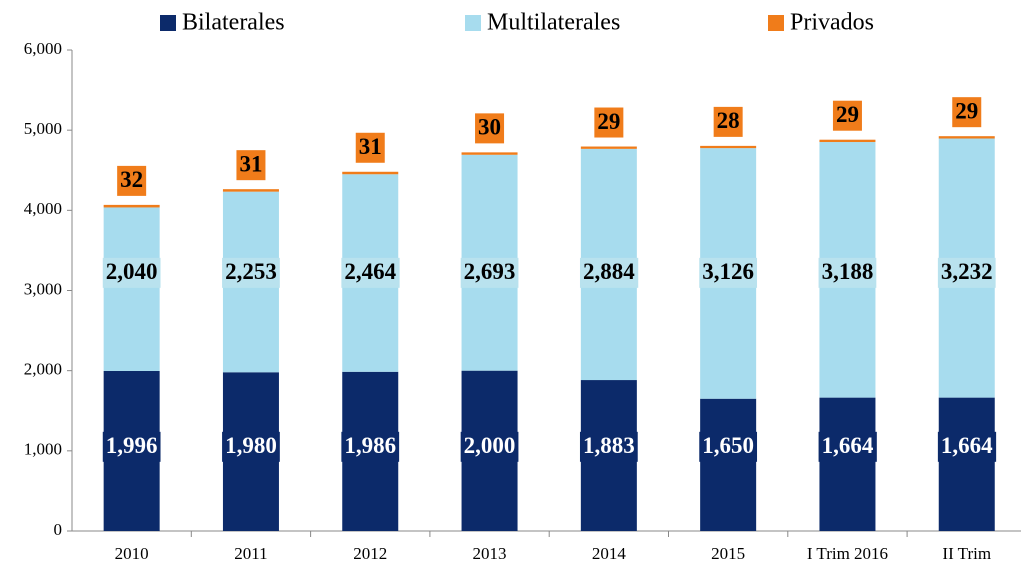  What do you see at coordinates (233, 23) in the screenshot?
I see `legend-label: Bilaterales` at bounding box center [233, 23].